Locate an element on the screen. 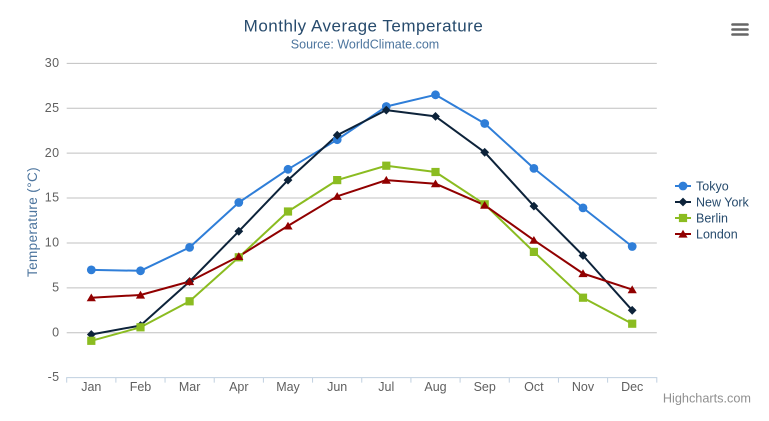 The image size is (769, 421). svg-text: 10 is located at coordinates (52, 243).